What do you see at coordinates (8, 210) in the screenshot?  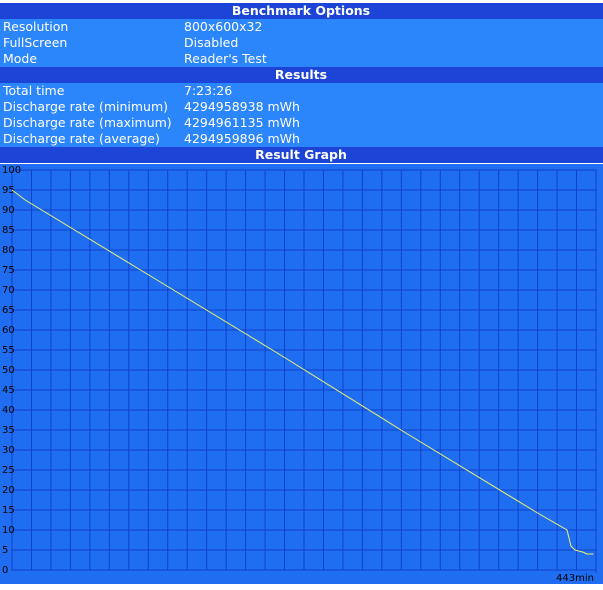 I see `y-tick-label: 90` at bounding box center [8, 210].